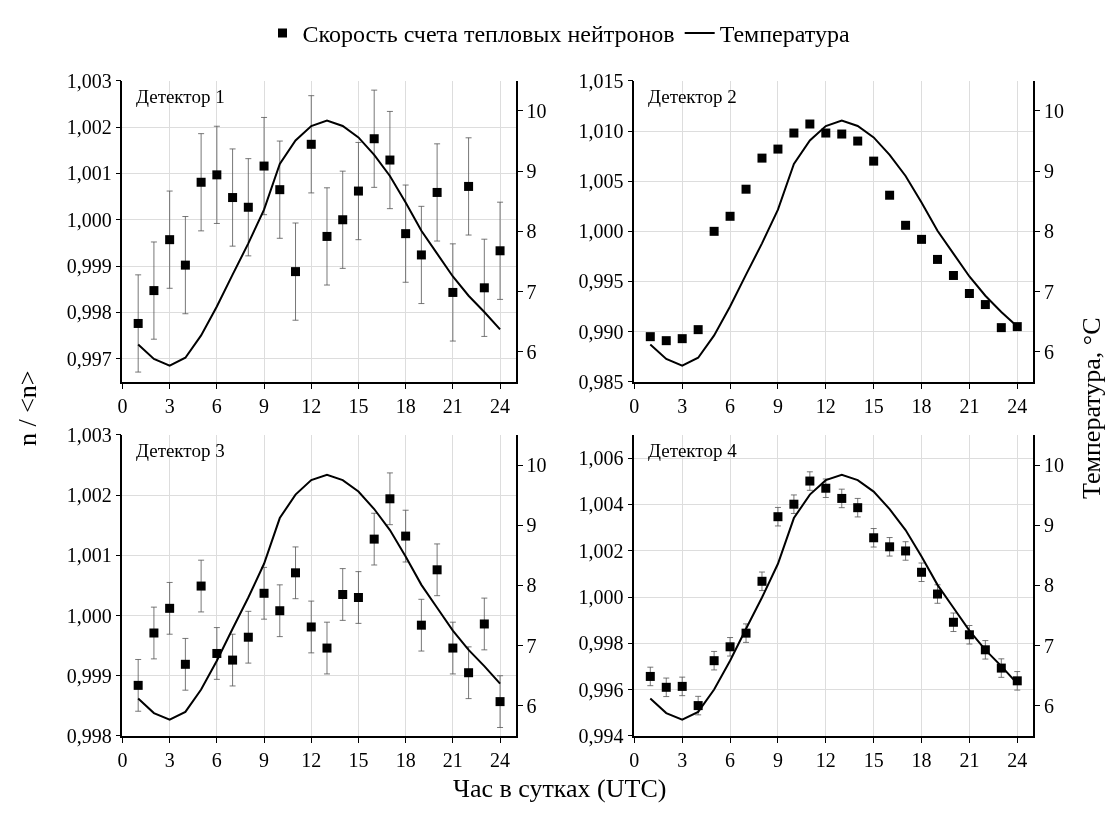 This screenshot has width=1113, height=816. Describe the element at coordinates (89, 555) in the screenshot. I see `y-tick-label: 1,001` at that location.